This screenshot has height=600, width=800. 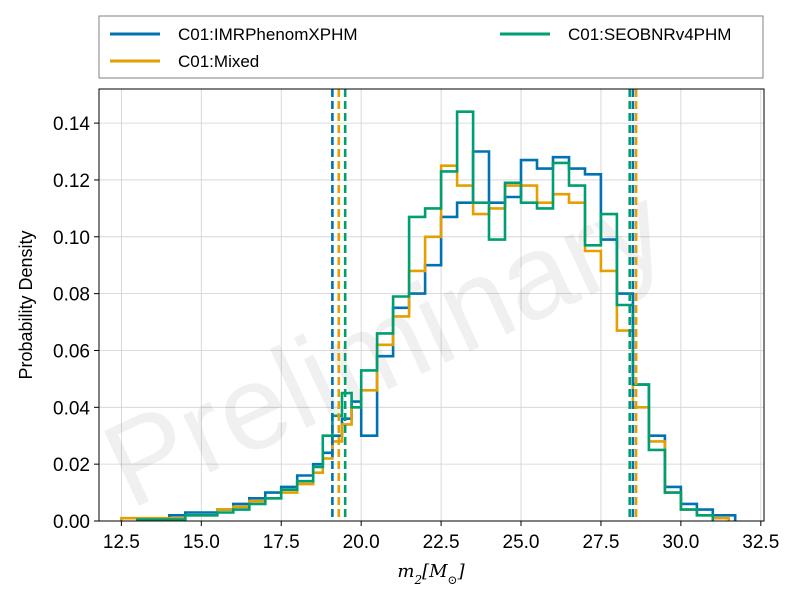 What do you see at coordinates (760, 542) in the screenshot?
I see `x-tick-label: 32.5` at bounding box center [760, 542].